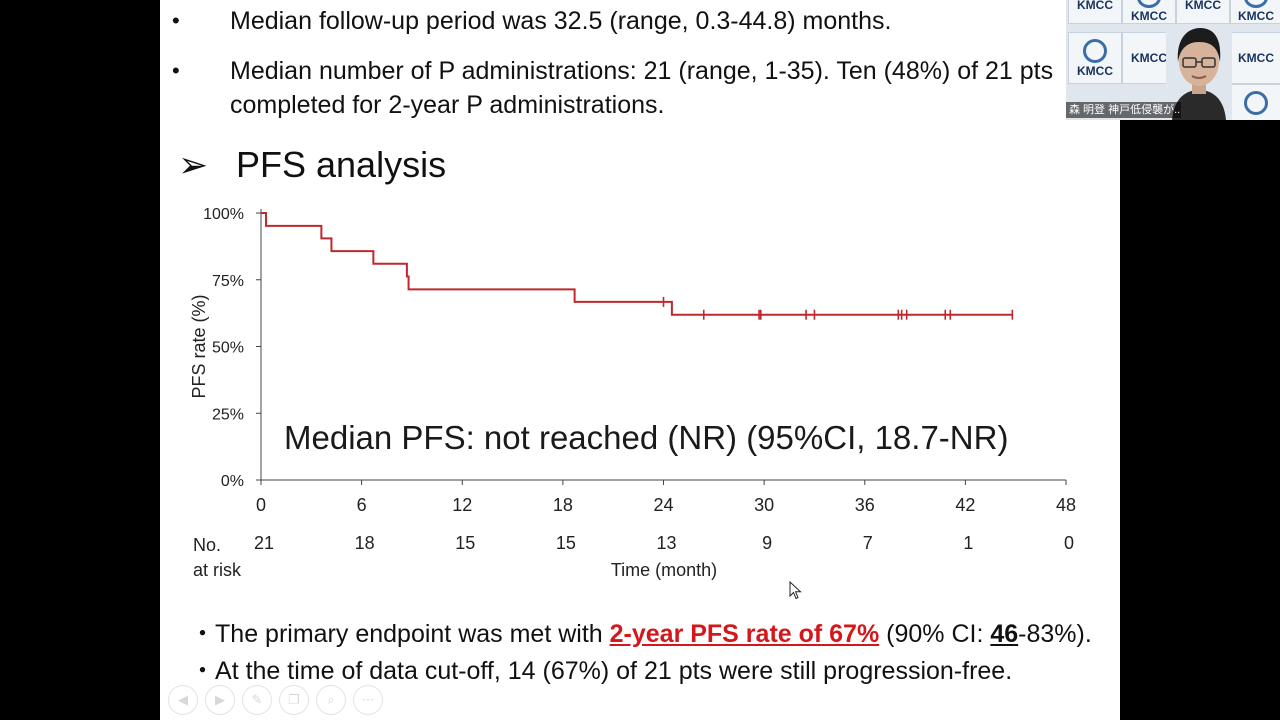 The width and height of the screenshot is (1280, 720). What do you see at coordinates (199, 346) in the screenshot?
I see `y-axis-label: PFS rate (%)` at bounding box center [199, 346].